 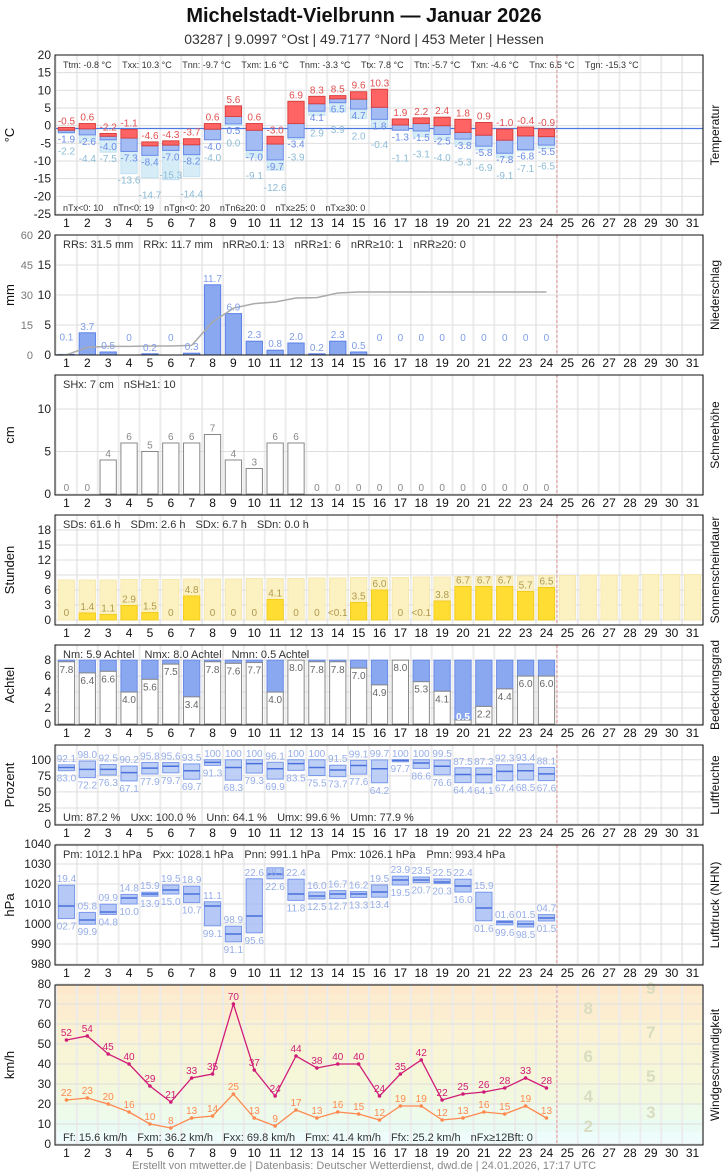 What do you see at coordinates (296, 349) in the screenshot?
I see `precip-bar` at bounding box center [296, 349].